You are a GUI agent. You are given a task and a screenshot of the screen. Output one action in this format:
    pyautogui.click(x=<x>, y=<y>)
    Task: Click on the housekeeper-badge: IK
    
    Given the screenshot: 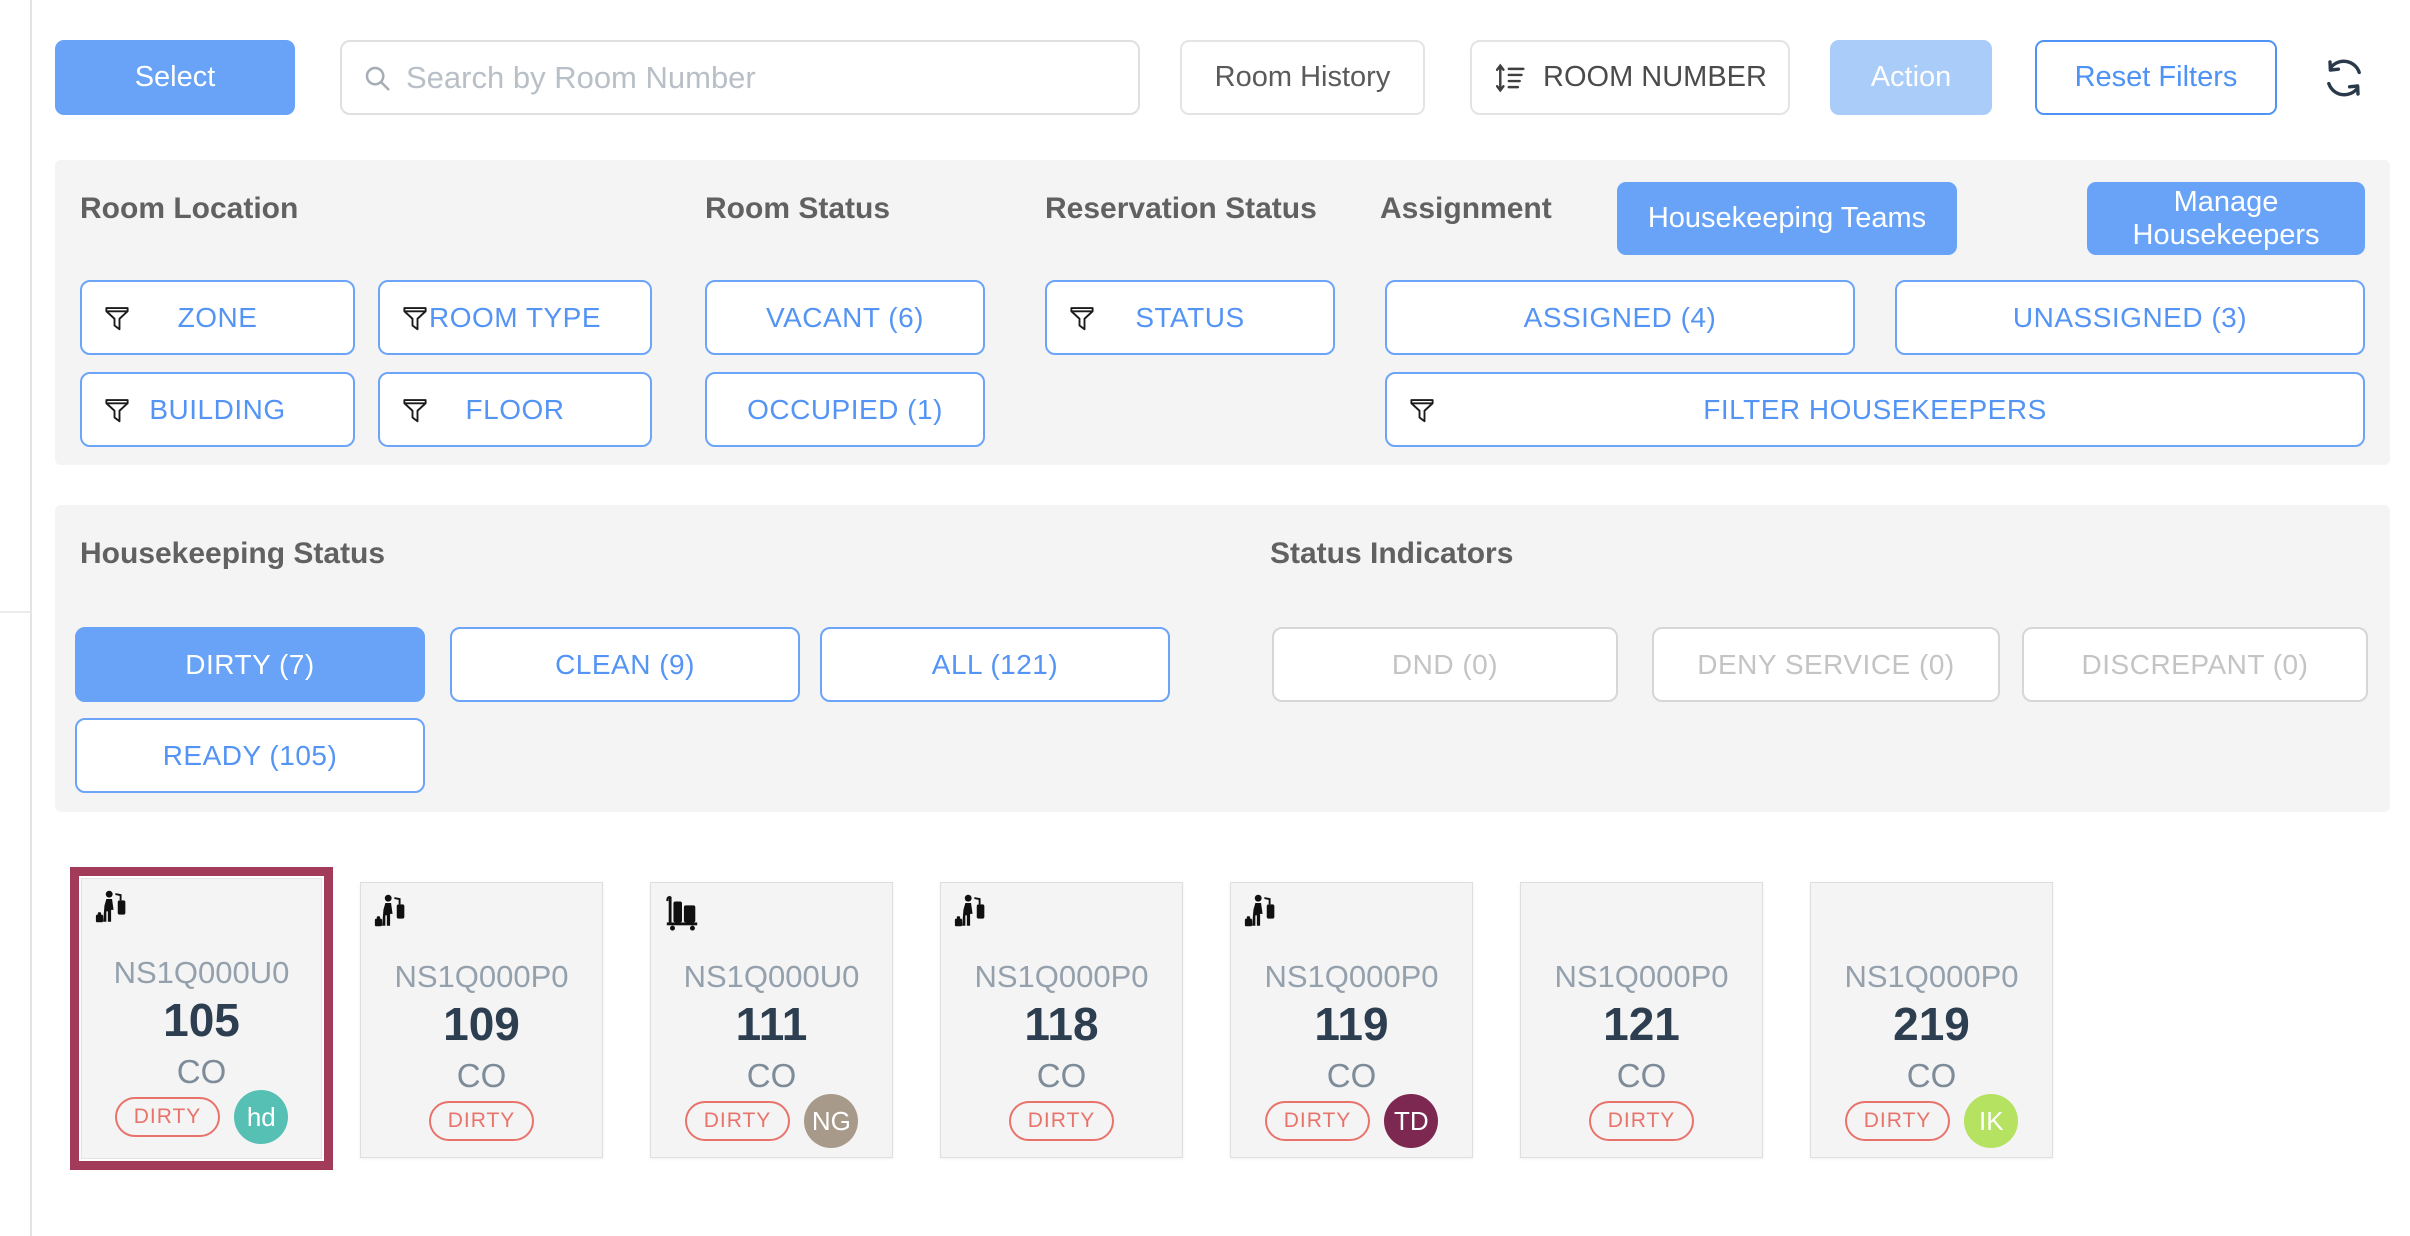 What is the action you would take?
    pyautogui.click(x=1991, y=1121)
    